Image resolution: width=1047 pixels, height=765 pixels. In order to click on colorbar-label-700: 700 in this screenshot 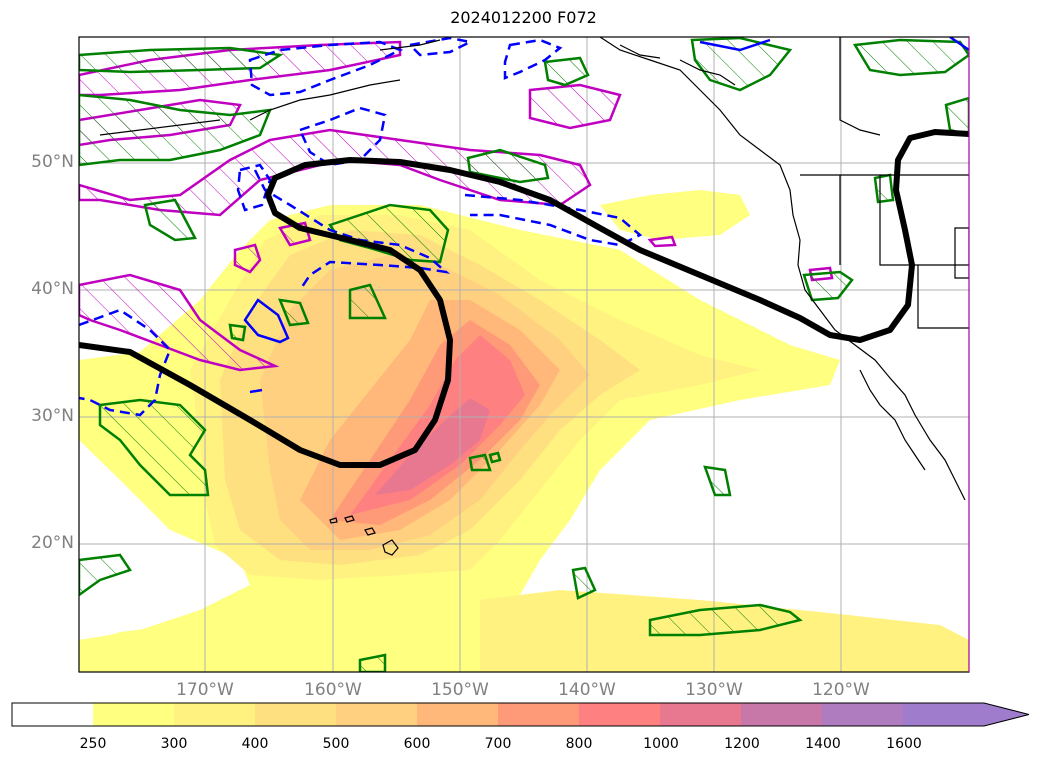, I will do `click(498, 744)`.